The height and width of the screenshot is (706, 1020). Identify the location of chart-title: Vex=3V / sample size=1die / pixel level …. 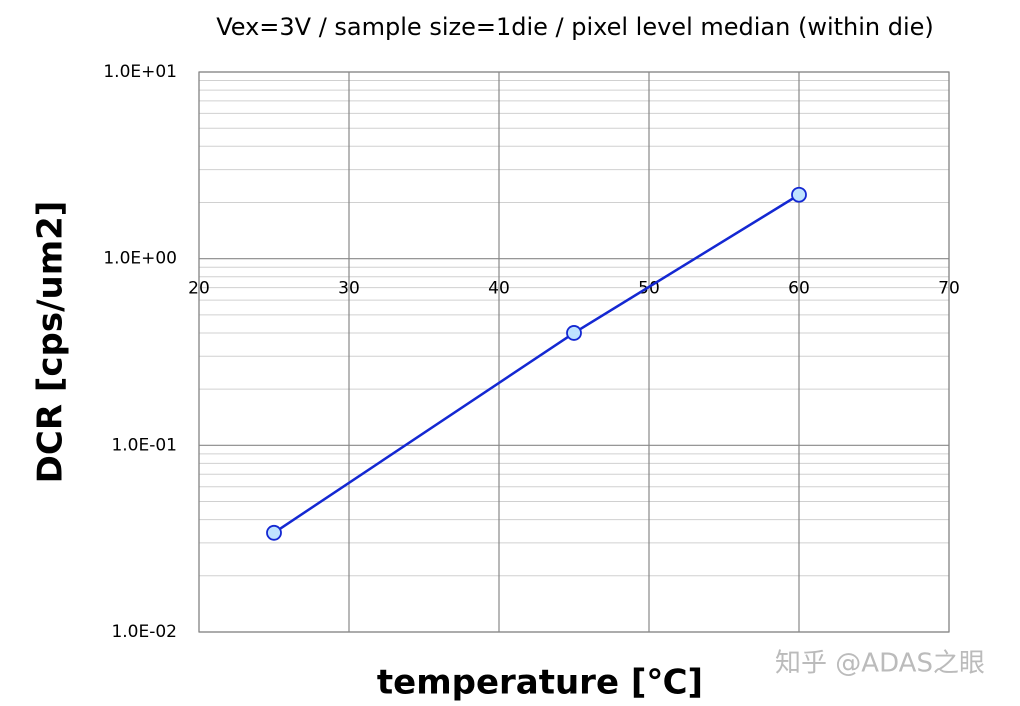
(575, 27).